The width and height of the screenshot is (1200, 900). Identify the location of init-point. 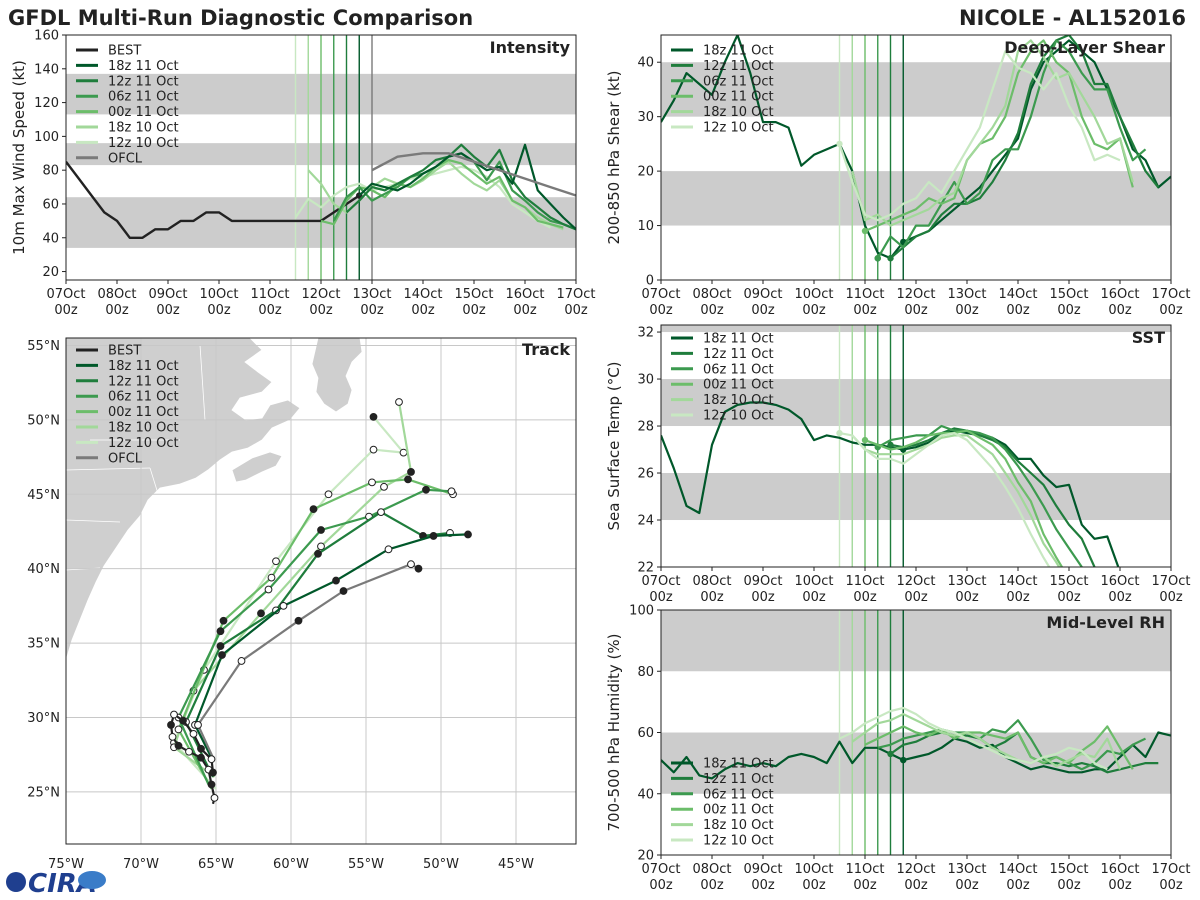
(890, 258).